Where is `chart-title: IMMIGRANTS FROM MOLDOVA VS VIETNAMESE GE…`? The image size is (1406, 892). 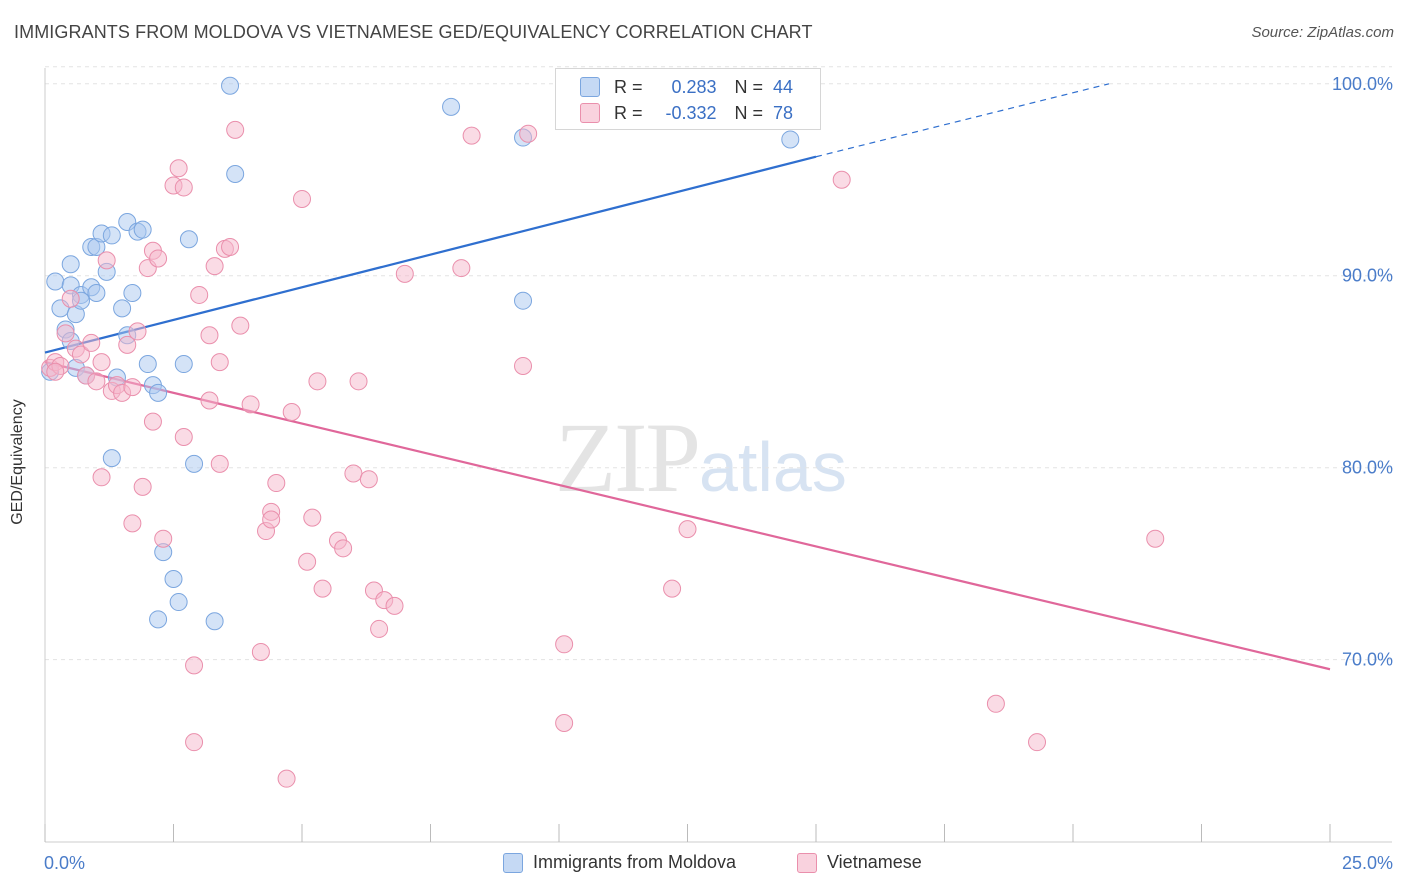 chart-title: IMMIGRANTS FROM MOLDOVA VS VIETNAMESE GE… is located at coordinates (413, 32).